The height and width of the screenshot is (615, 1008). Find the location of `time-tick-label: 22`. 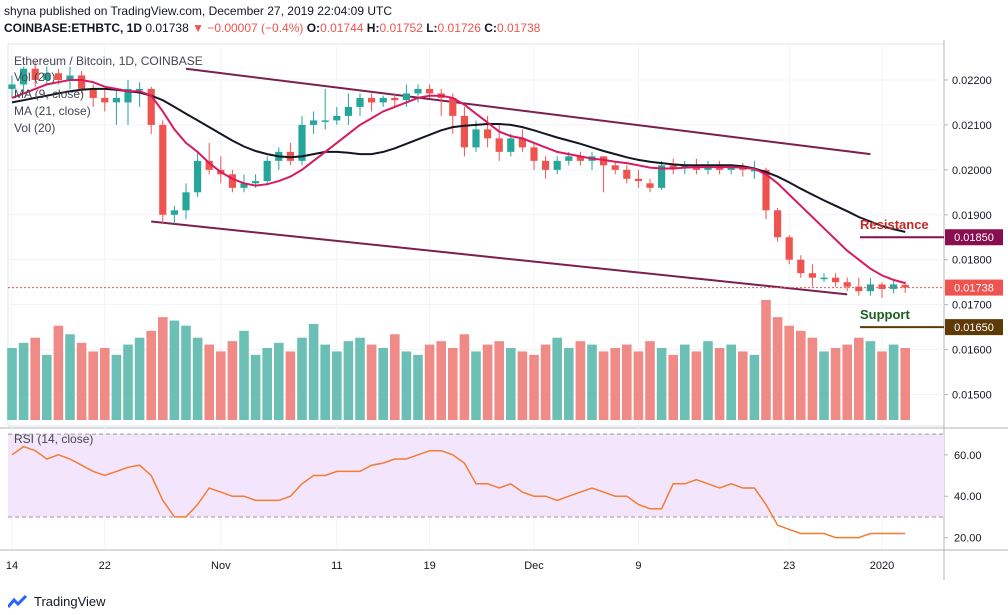

time-tick-label: 22 is located at coordinates (105, 566).